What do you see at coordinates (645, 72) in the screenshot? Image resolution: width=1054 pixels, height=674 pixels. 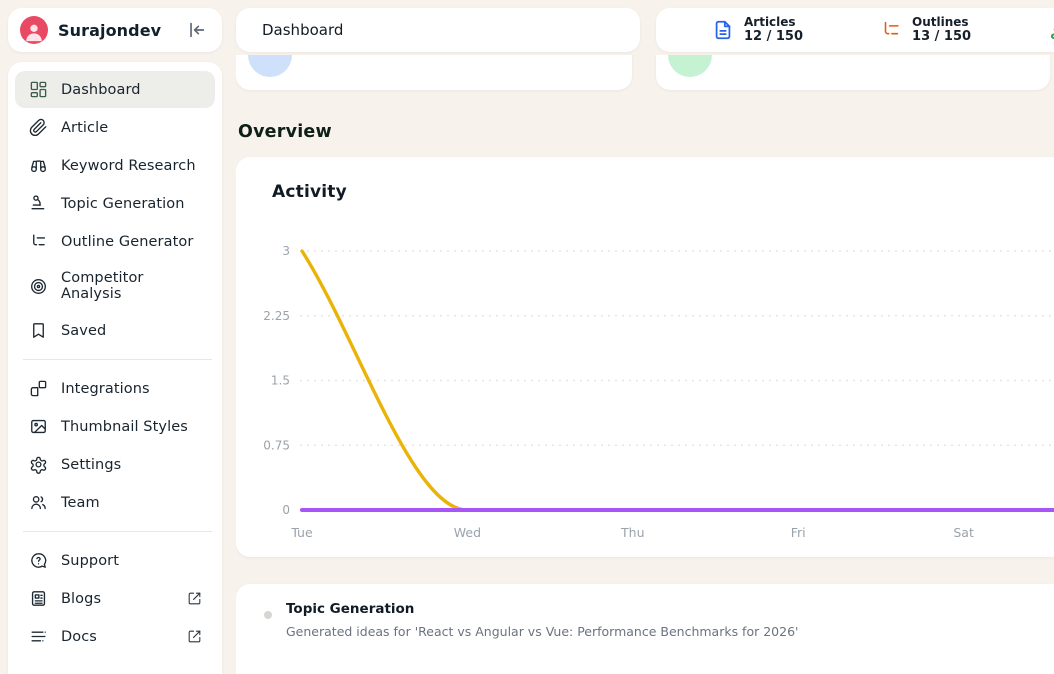 I see `summary-cards-row` at bounding box center [645, 72].